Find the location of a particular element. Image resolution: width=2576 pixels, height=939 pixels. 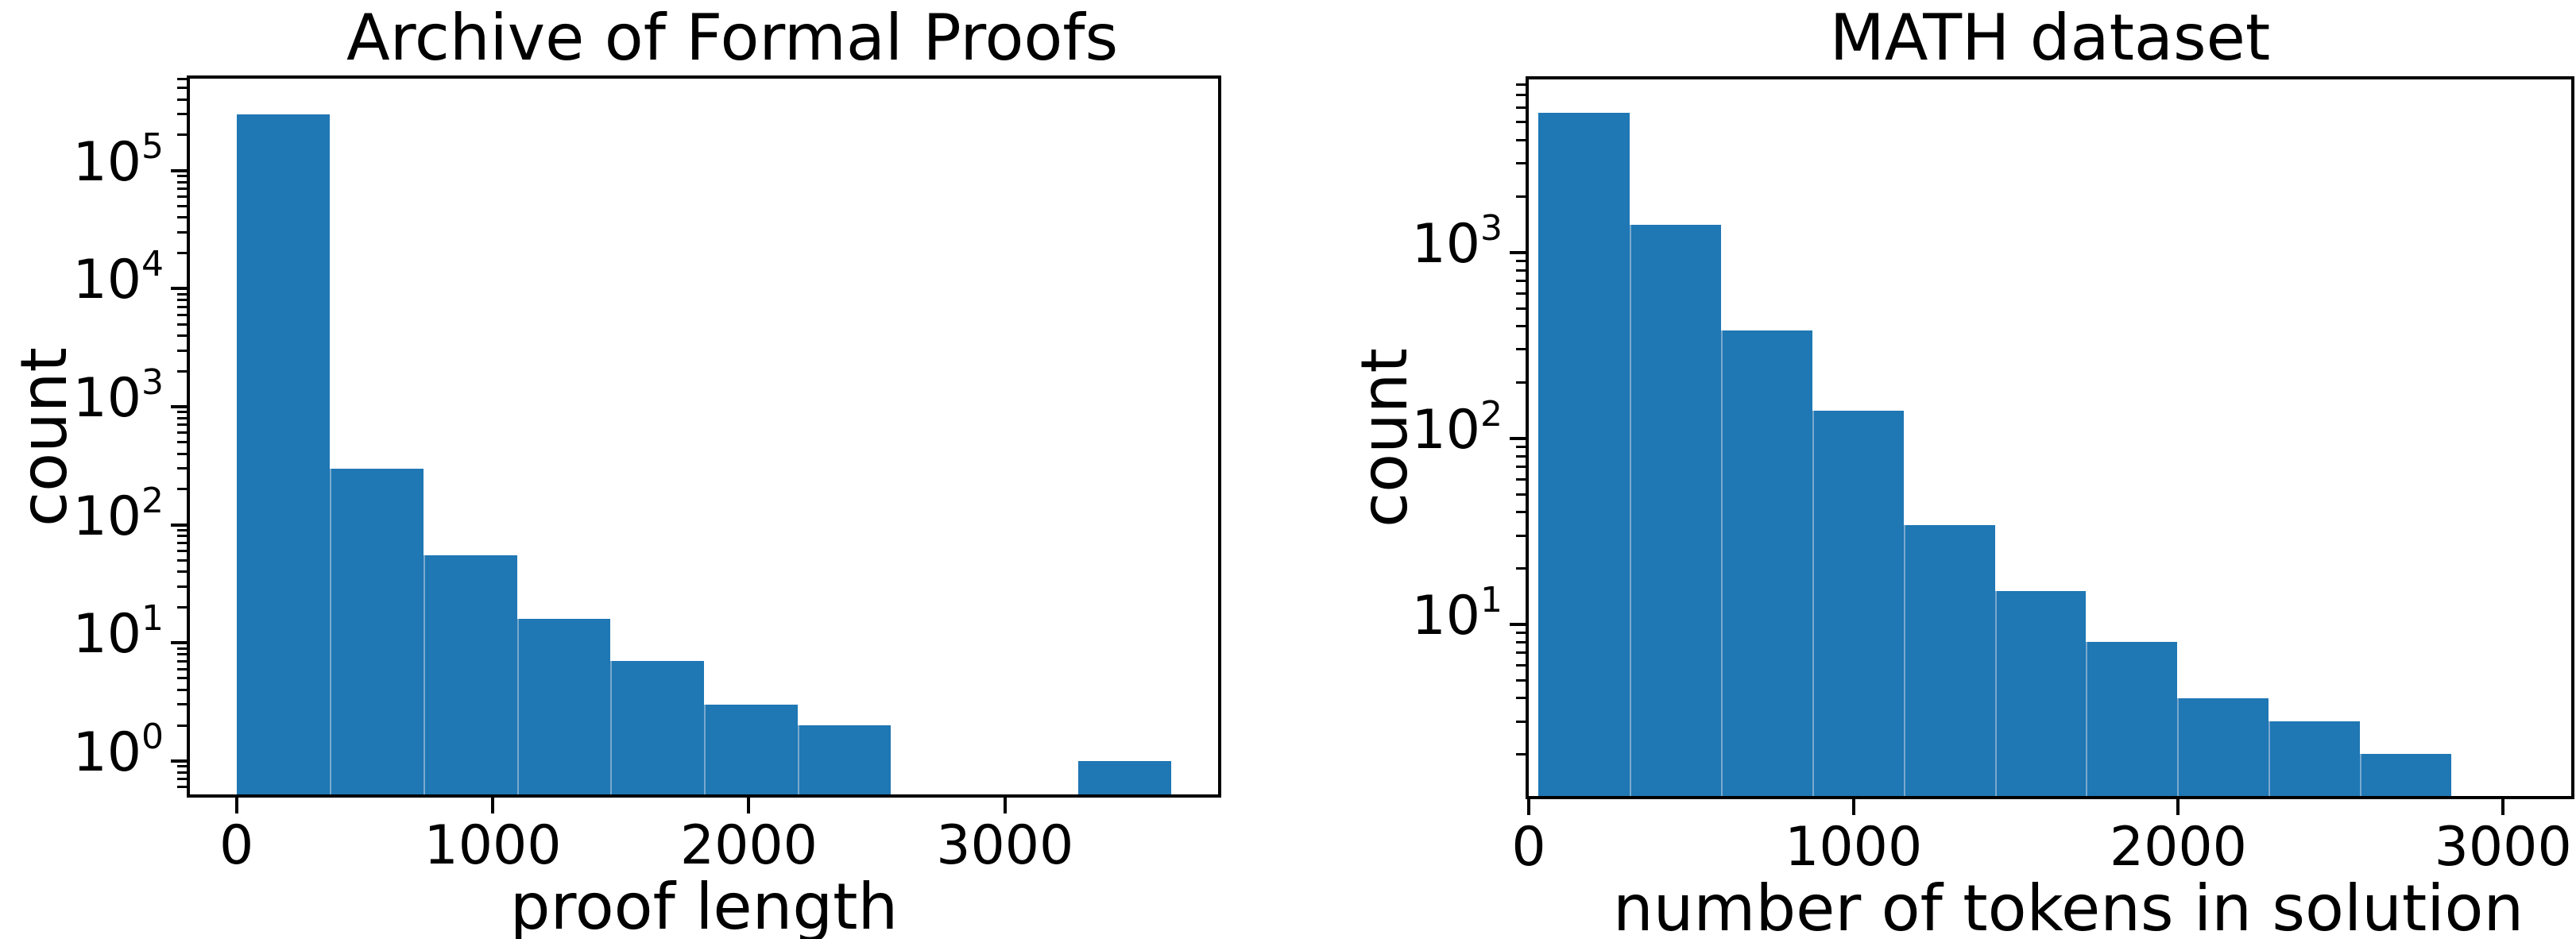

y-axis-tick-label: 10⁴ is located at coordinates (118, 278).